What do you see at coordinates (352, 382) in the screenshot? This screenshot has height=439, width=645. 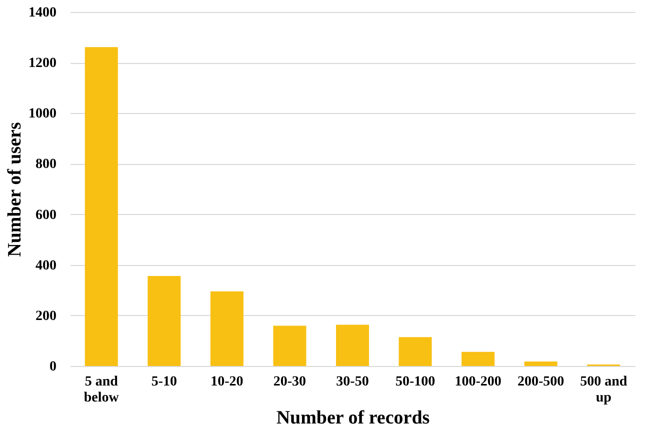 I see `x-tick-label: 30-50` at bounding box center [352, 382].